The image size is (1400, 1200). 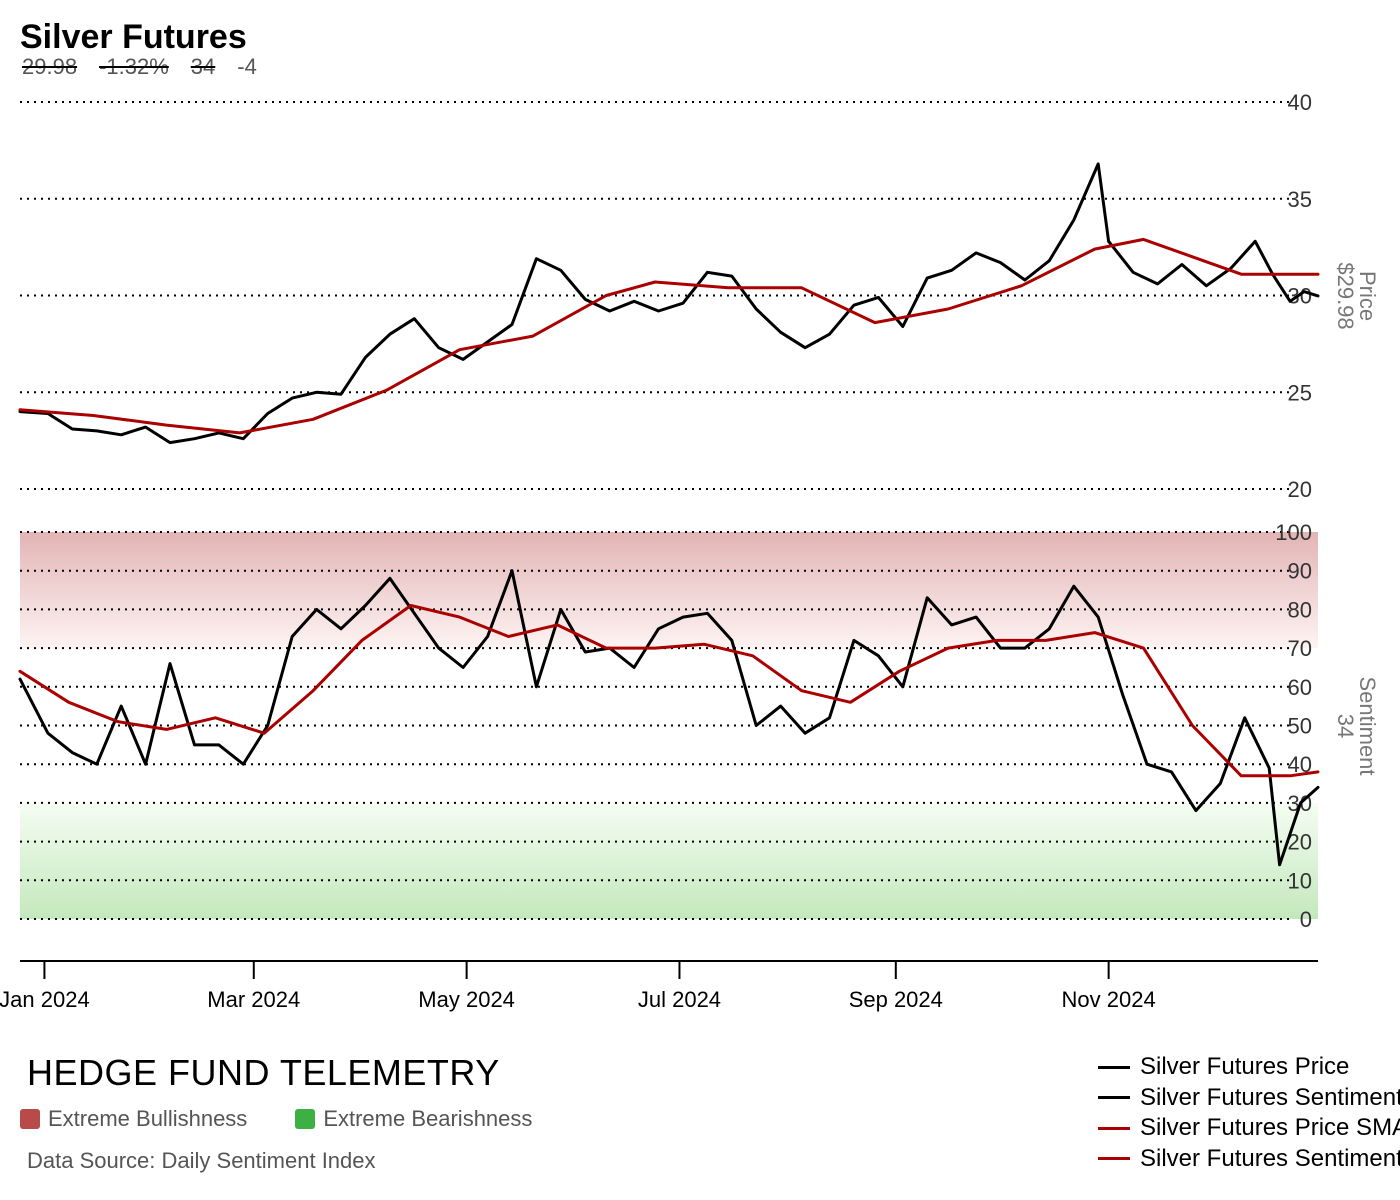 What do you see at coordinates (203, 66) in the screenshot?
I see `sentiment-value: 34` at bounding box center [203, 66].